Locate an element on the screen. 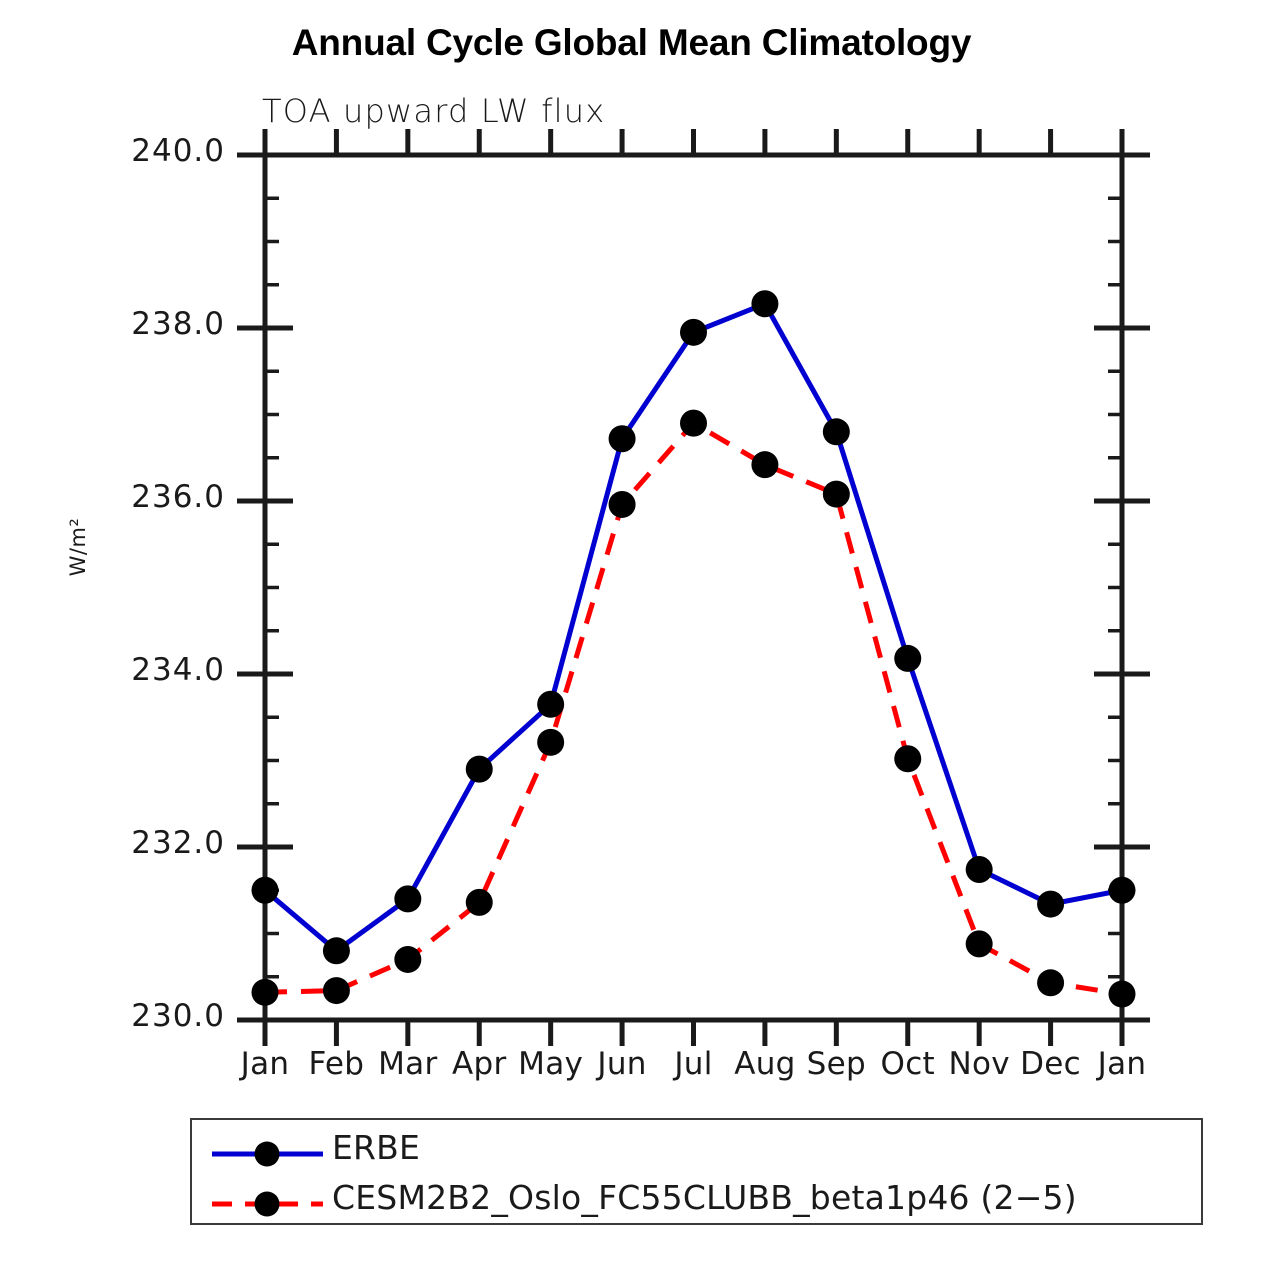  legend-label: ERBE is located at coordinates (376, 1147).